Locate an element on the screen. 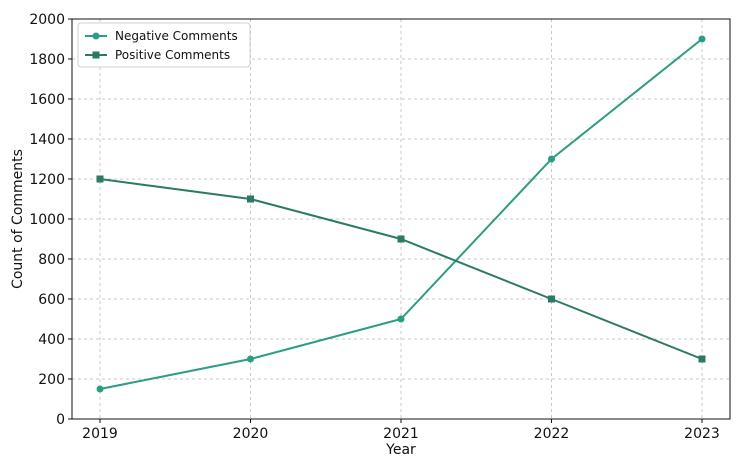 The height and width of the screenshot is (456, 736). legend-label: Positive Comments is located at coordinates (172, 55).